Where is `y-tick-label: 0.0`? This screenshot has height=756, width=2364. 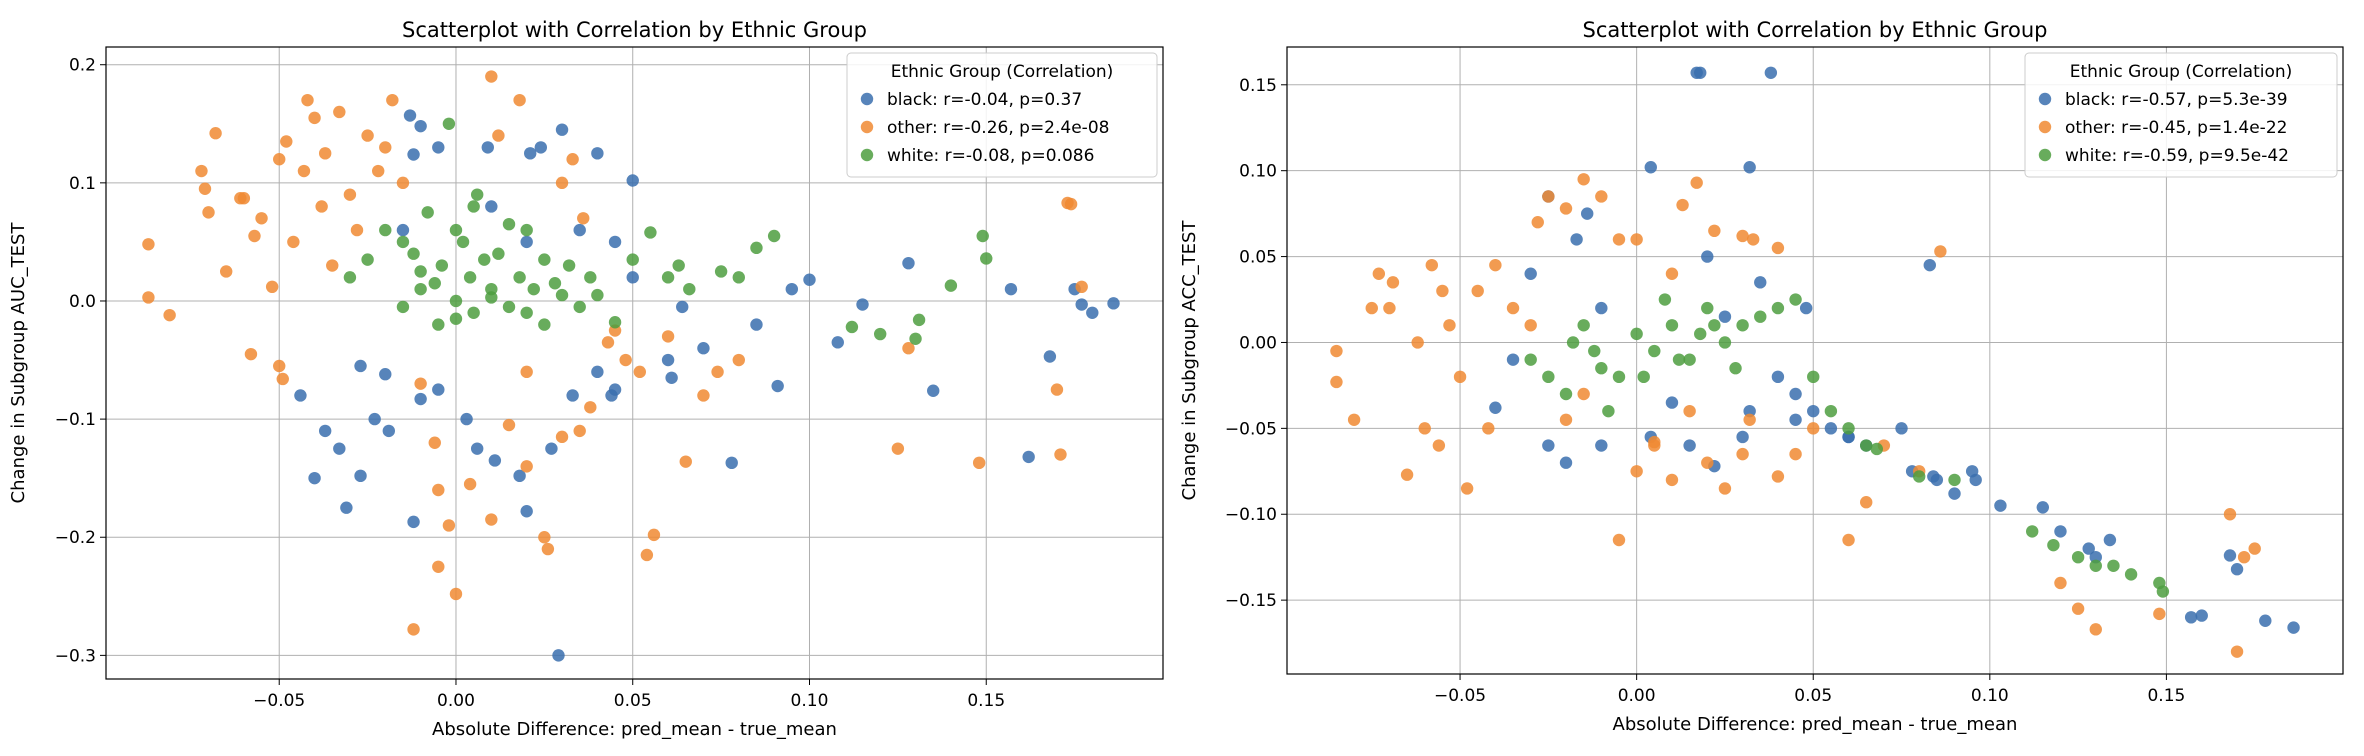
y-tick-label: 0.0 is located at coordinates (82, 302).